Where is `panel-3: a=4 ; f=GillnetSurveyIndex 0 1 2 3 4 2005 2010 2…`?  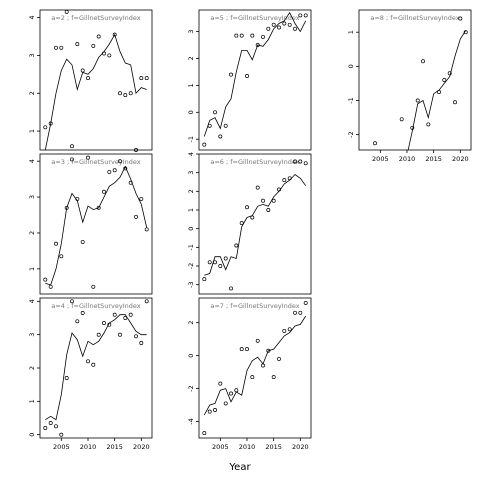 panel-3: a=4 ; f=GillnetSurveyIndex 0 1 2 3 4 2005 2010 2… is located at coordinates (90, 374).